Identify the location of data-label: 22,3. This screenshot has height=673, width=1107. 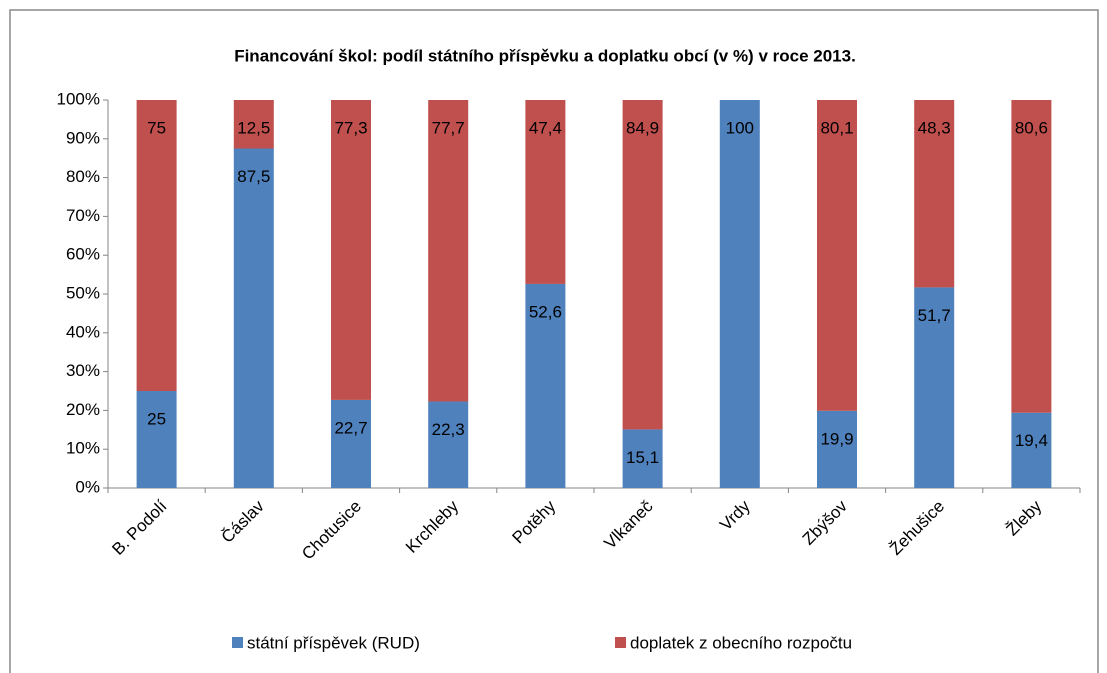
(448, 429).